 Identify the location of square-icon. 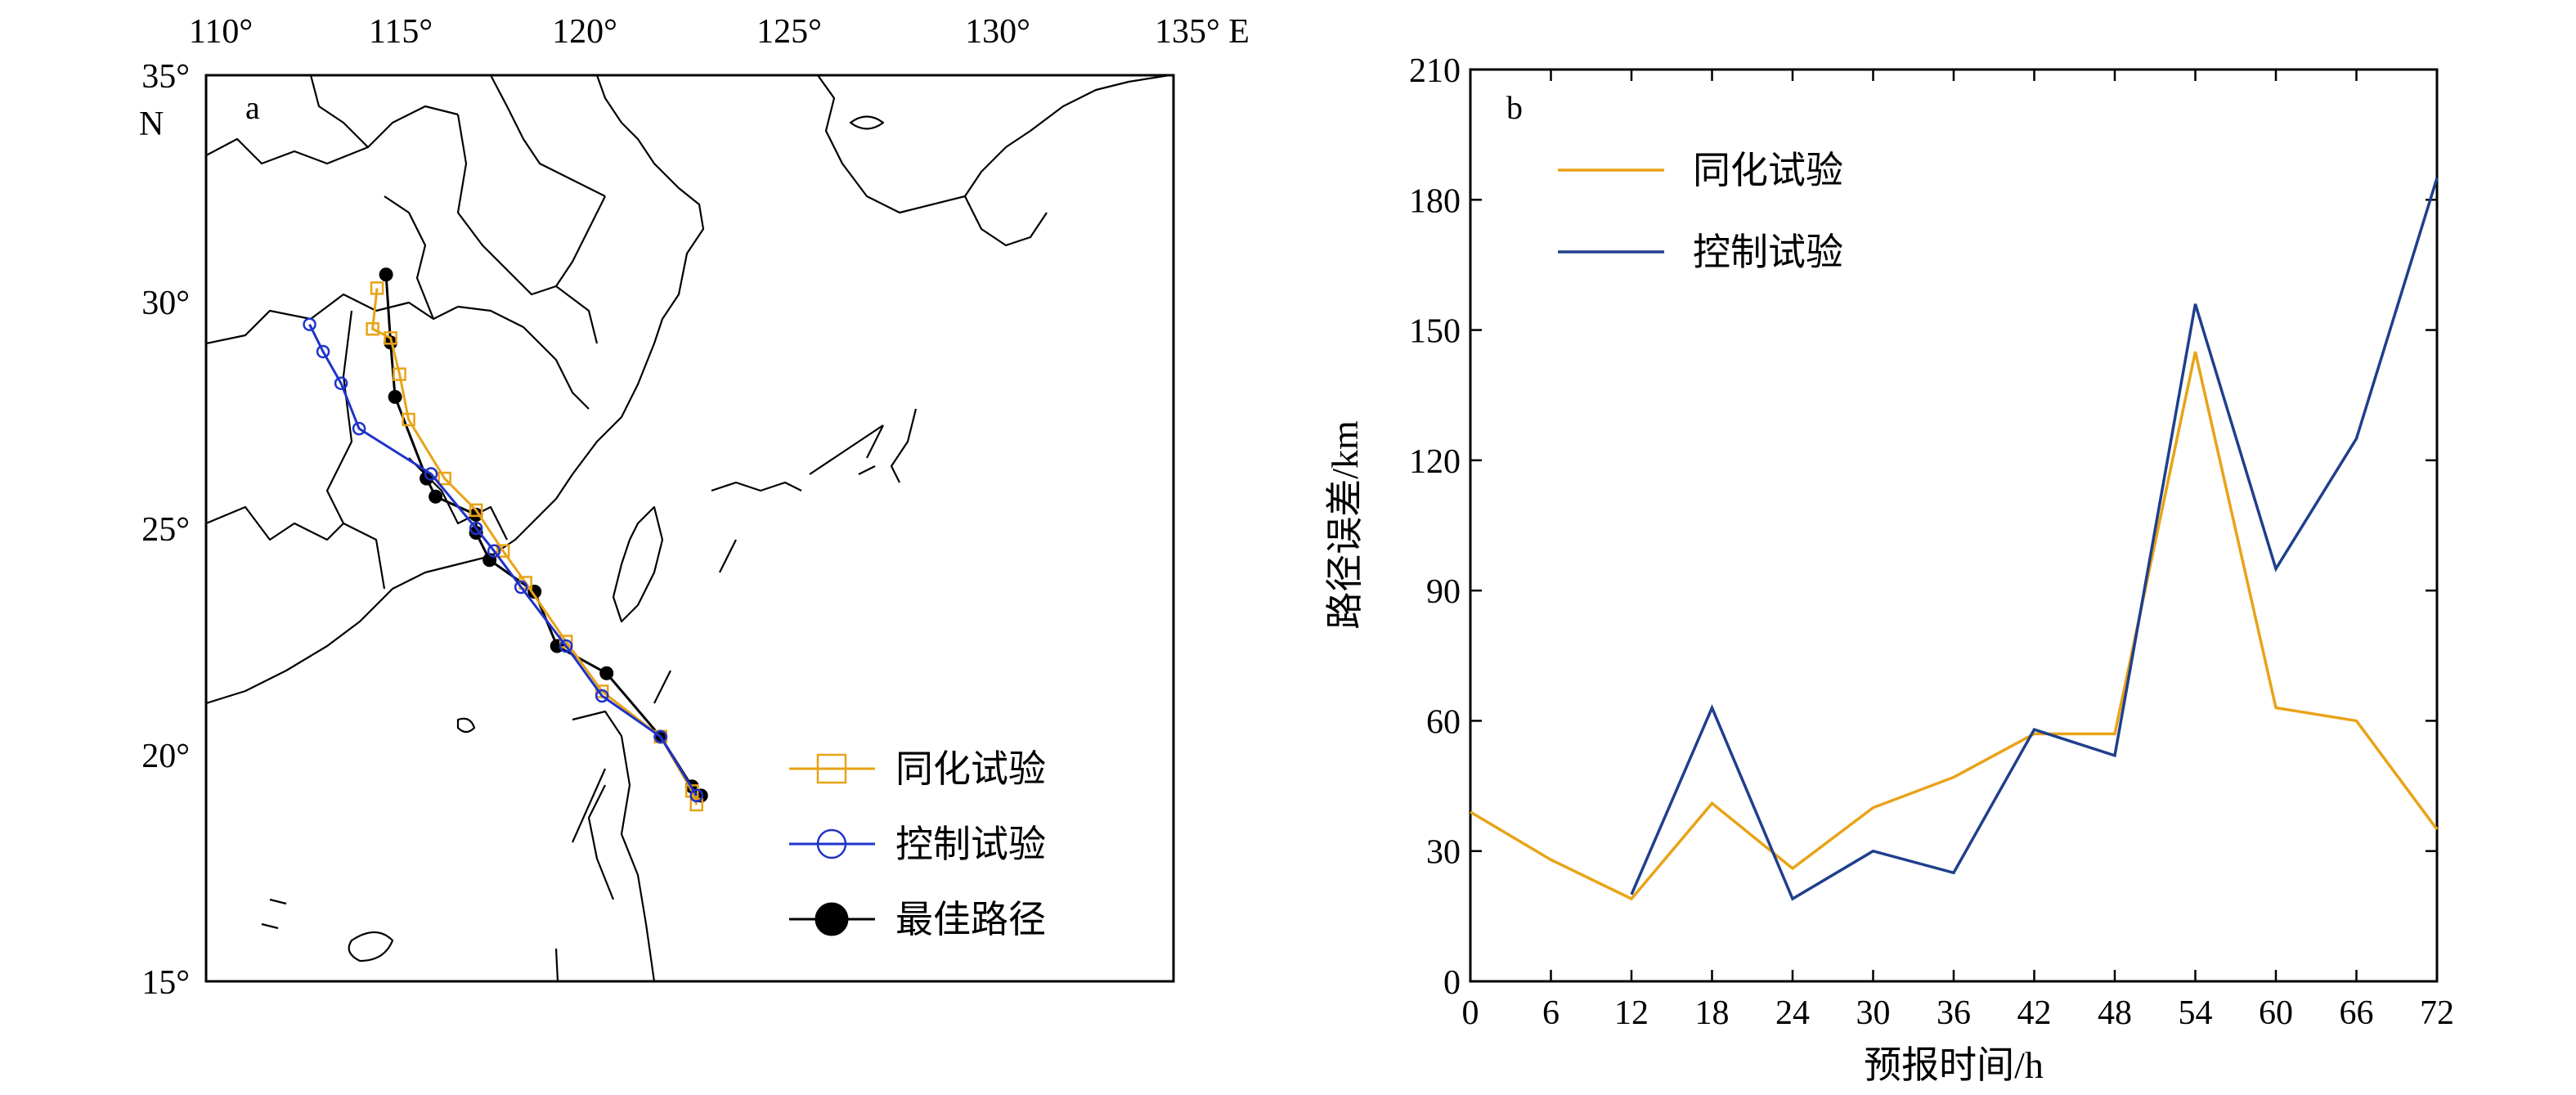
(832, 768).